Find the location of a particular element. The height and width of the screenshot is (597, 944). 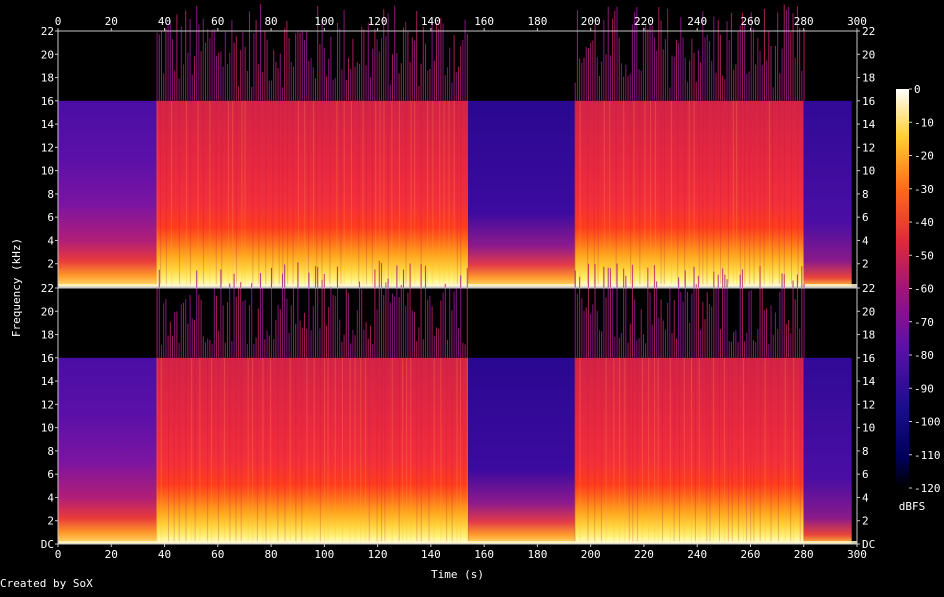

y-tick-label: 10 is located at coordinates (47, 428).